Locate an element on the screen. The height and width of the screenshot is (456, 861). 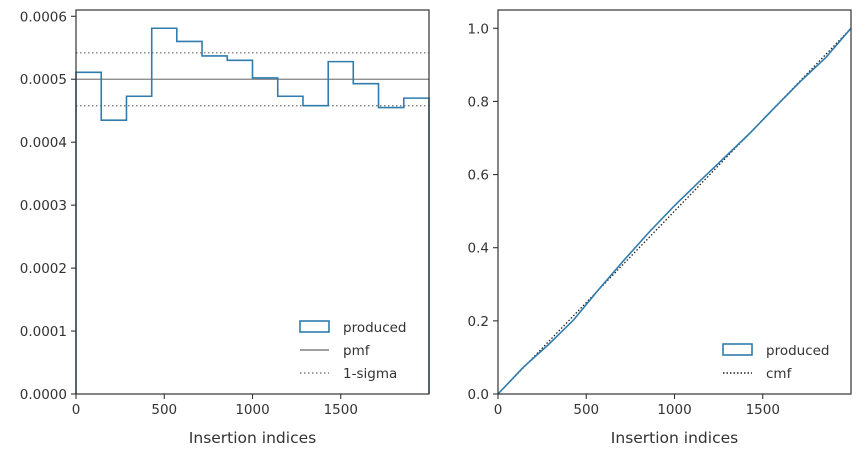
y-tick-label: 0.4 is located at coordinates (478, 249).